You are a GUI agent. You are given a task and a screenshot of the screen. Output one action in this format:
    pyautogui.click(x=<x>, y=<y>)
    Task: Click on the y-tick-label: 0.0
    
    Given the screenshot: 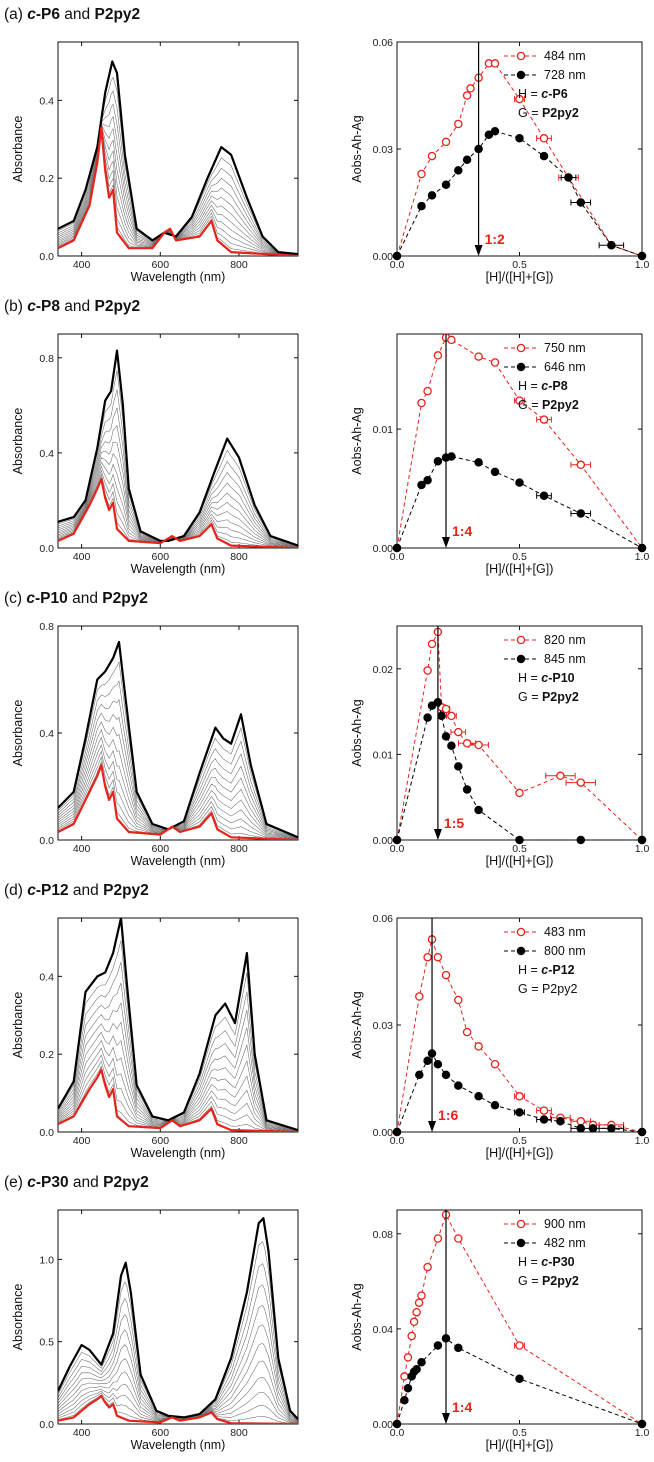 What is the action you would take?
    pyautogui.click(x=46, y=257)
    